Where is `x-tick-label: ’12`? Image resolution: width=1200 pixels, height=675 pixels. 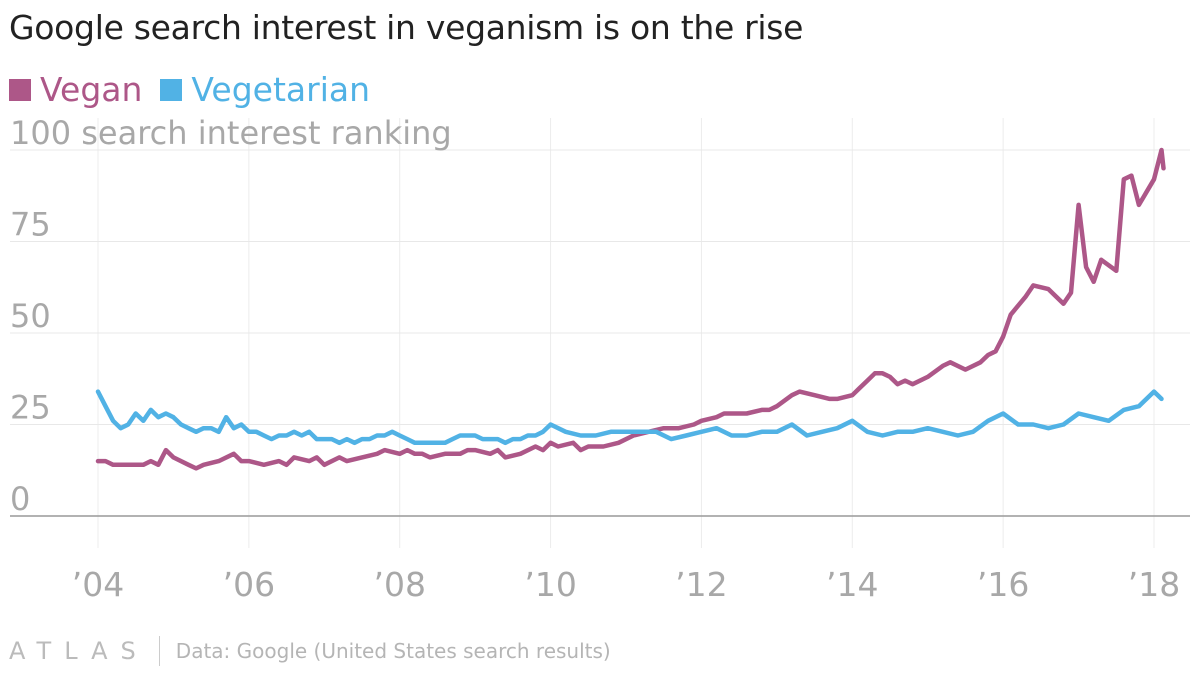
x-tick-label: ’12 is located at coordinates (701, 584).